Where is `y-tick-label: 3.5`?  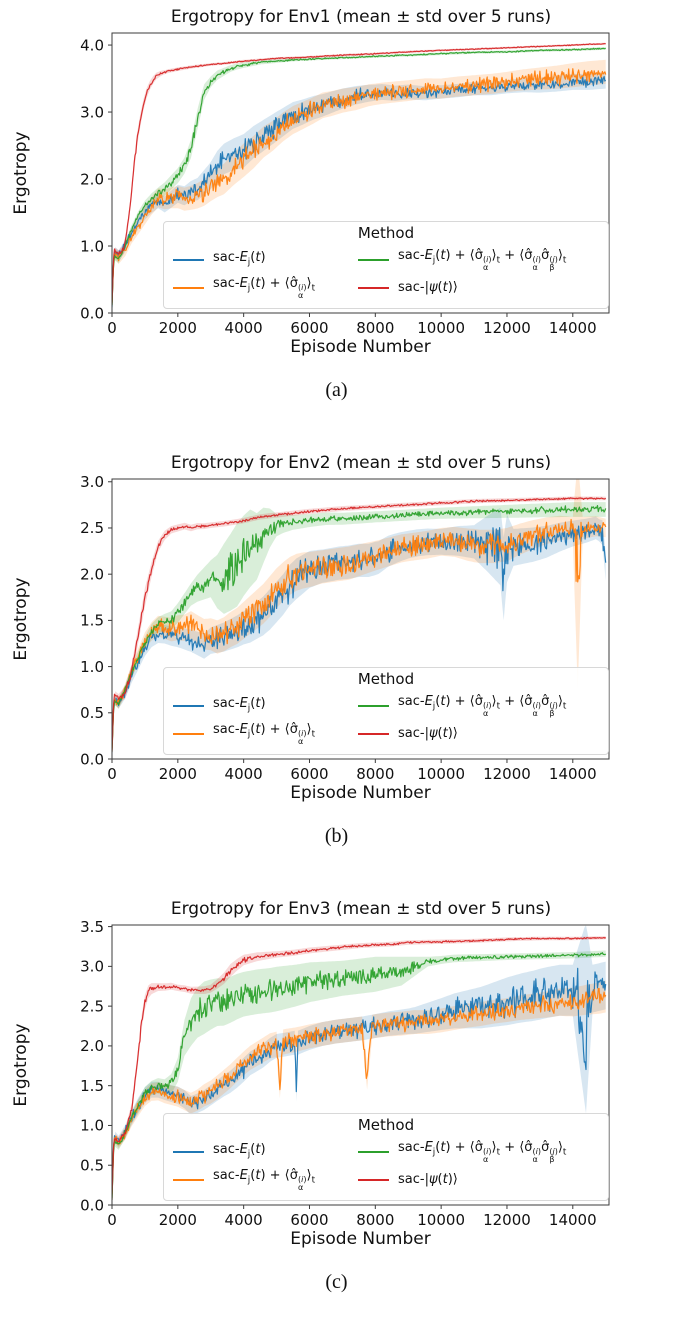 y-tick-label: 3.5 is located at coordinates (92, 927).